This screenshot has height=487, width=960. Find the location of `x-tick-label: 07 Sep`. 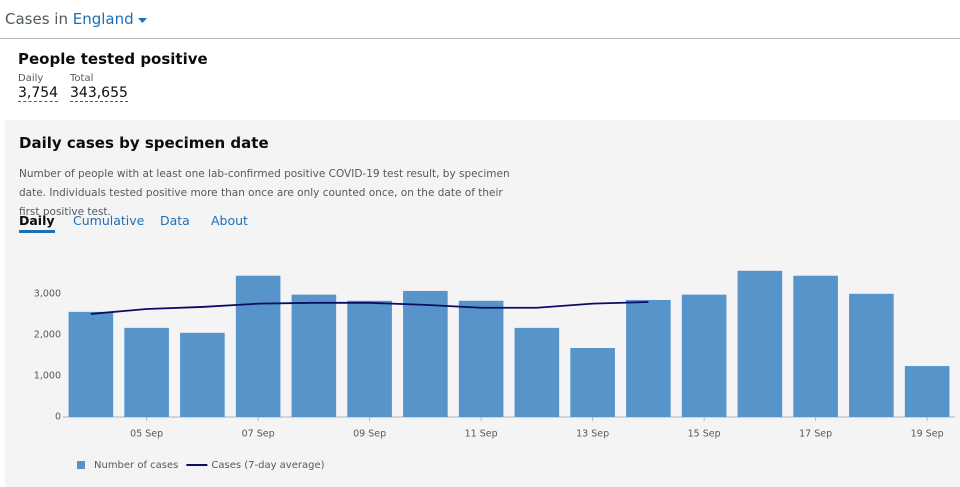

x-tick-label: 07 Sep is located at coordinates (258, 434).